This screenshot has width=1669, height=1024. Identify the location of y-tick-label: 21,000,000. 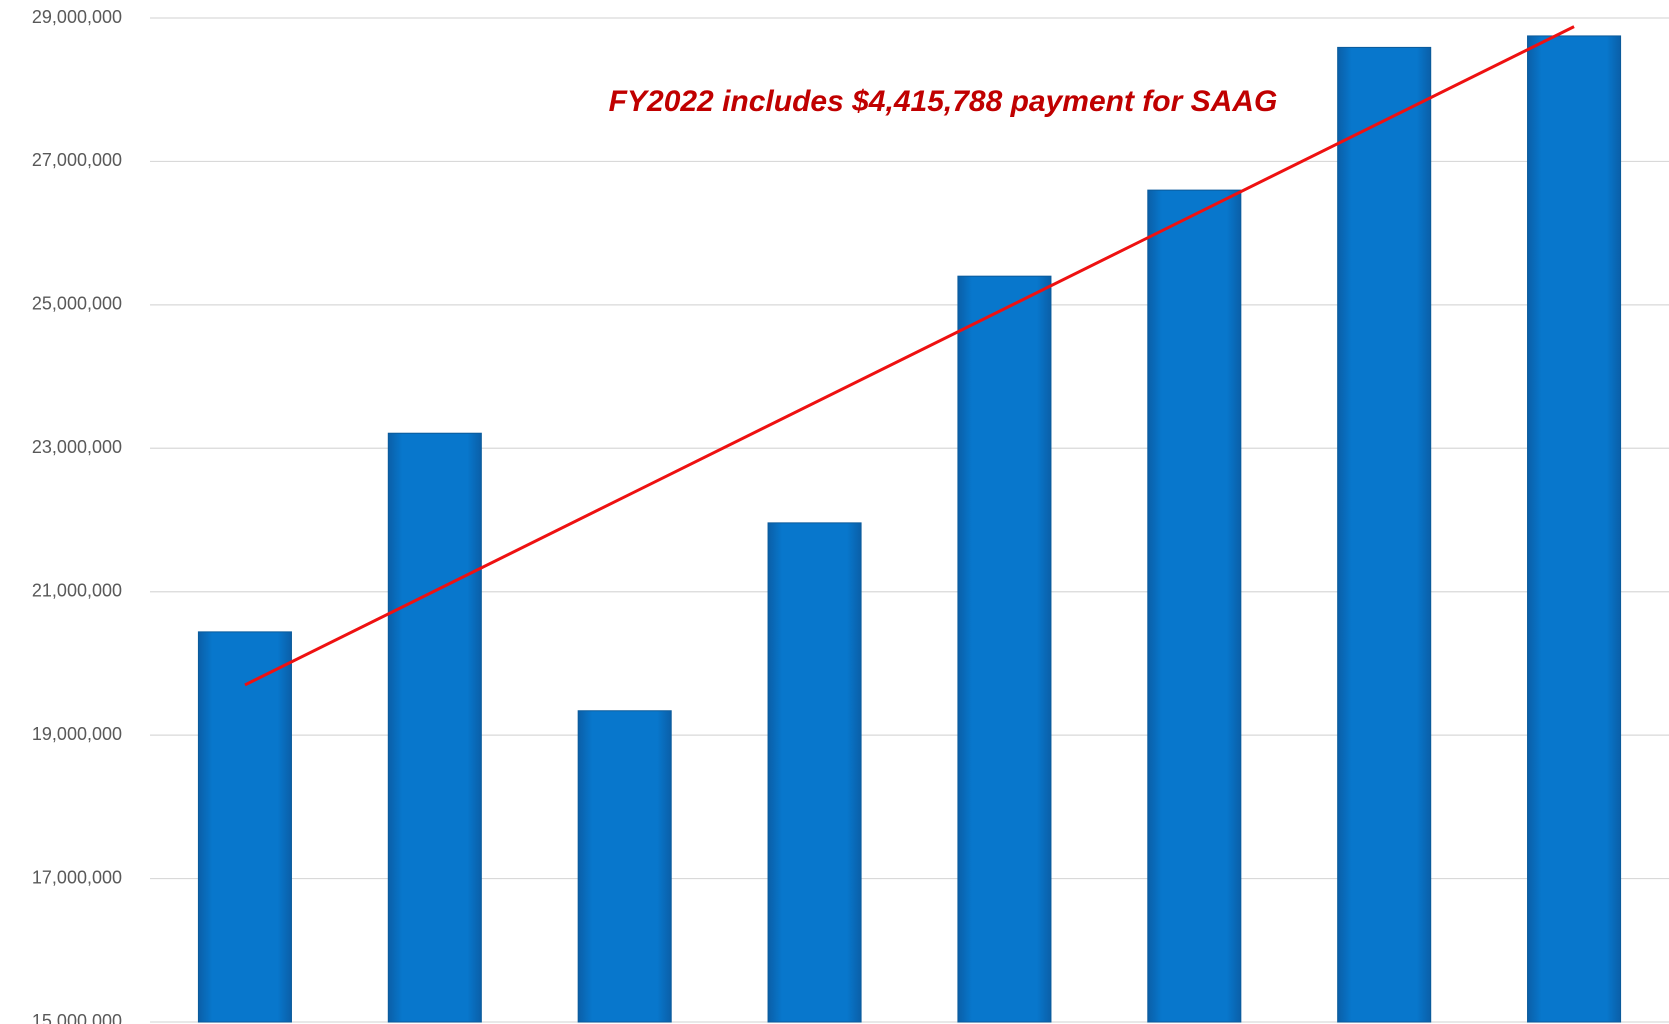
(77, 590).